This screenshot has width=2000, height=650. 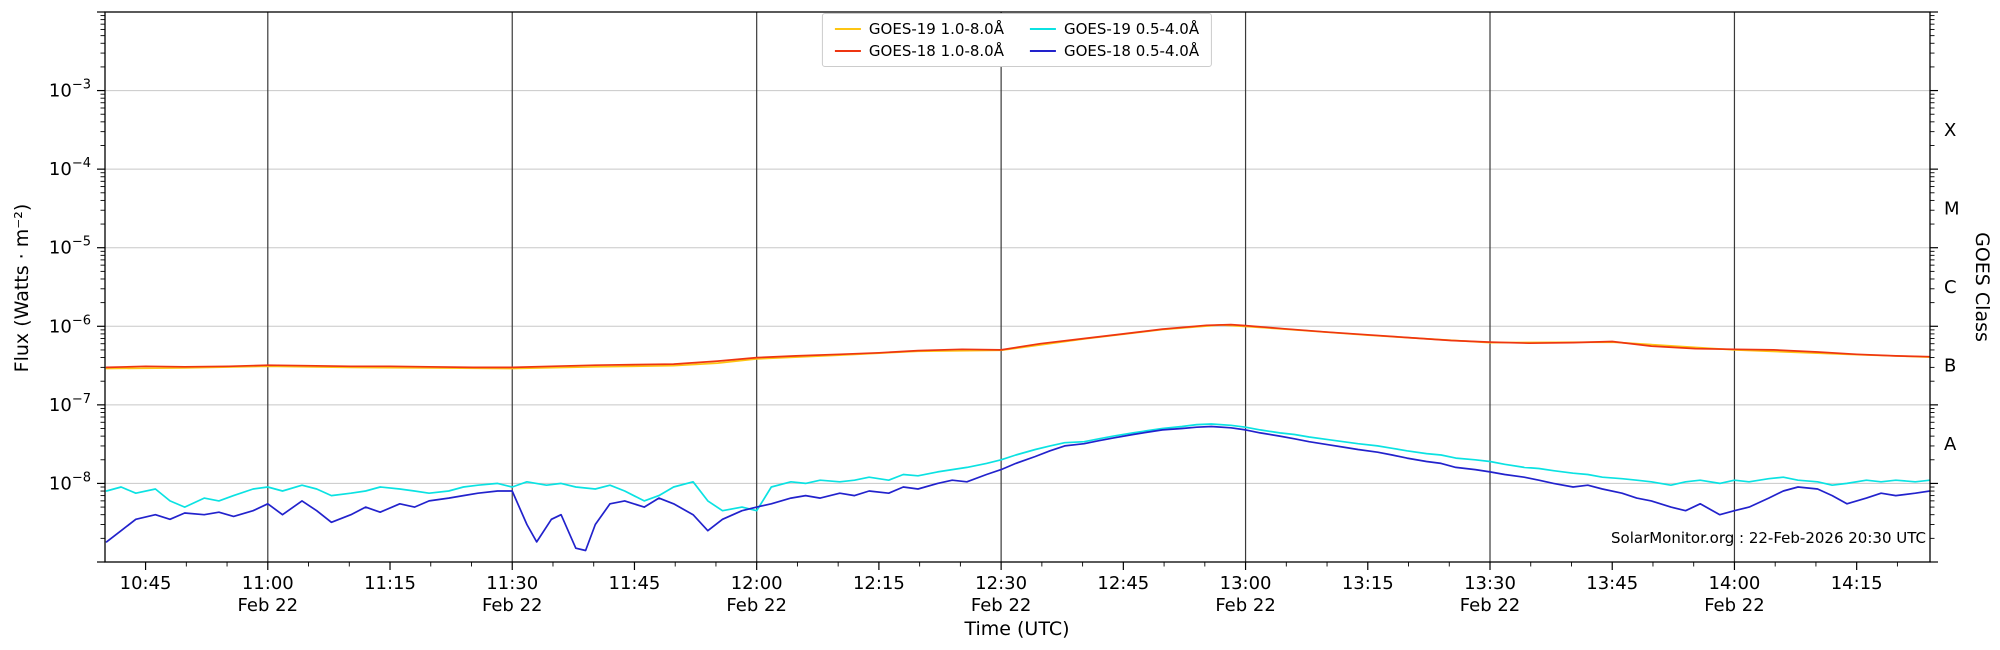 What do you see at coordinates (1950, 130) in the screenshot?
I see `svg-text: X` at bounding box center [1950, 130].